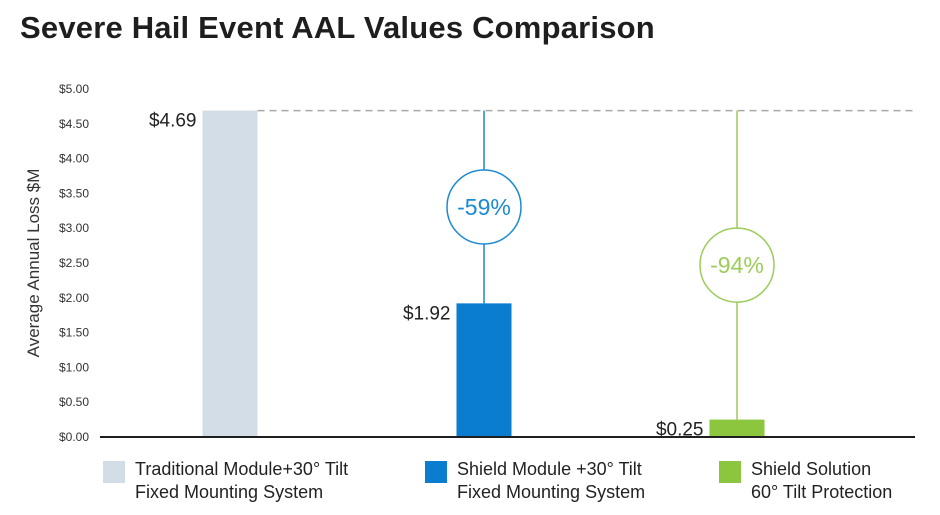  I want to click on y-tick-label: $4.00, so click(74, 159).